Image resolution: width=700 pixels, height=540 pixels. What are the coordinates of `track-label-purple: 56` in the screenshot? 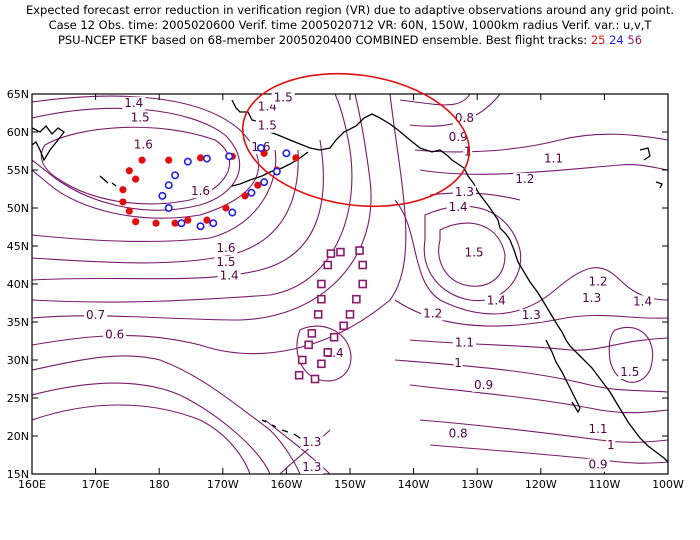 It's located at (635, 40).